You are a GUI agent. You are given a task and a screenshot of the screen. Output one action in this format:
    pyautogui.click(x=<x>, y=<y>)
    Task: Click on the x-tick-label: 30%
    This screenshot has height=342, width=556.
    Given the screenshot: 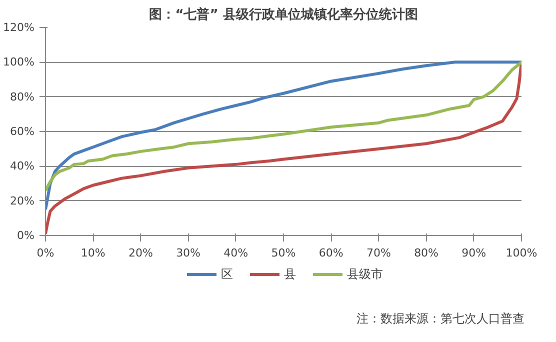 What is the action you would take?
    pyautogui.click(x=188, y=253)
    